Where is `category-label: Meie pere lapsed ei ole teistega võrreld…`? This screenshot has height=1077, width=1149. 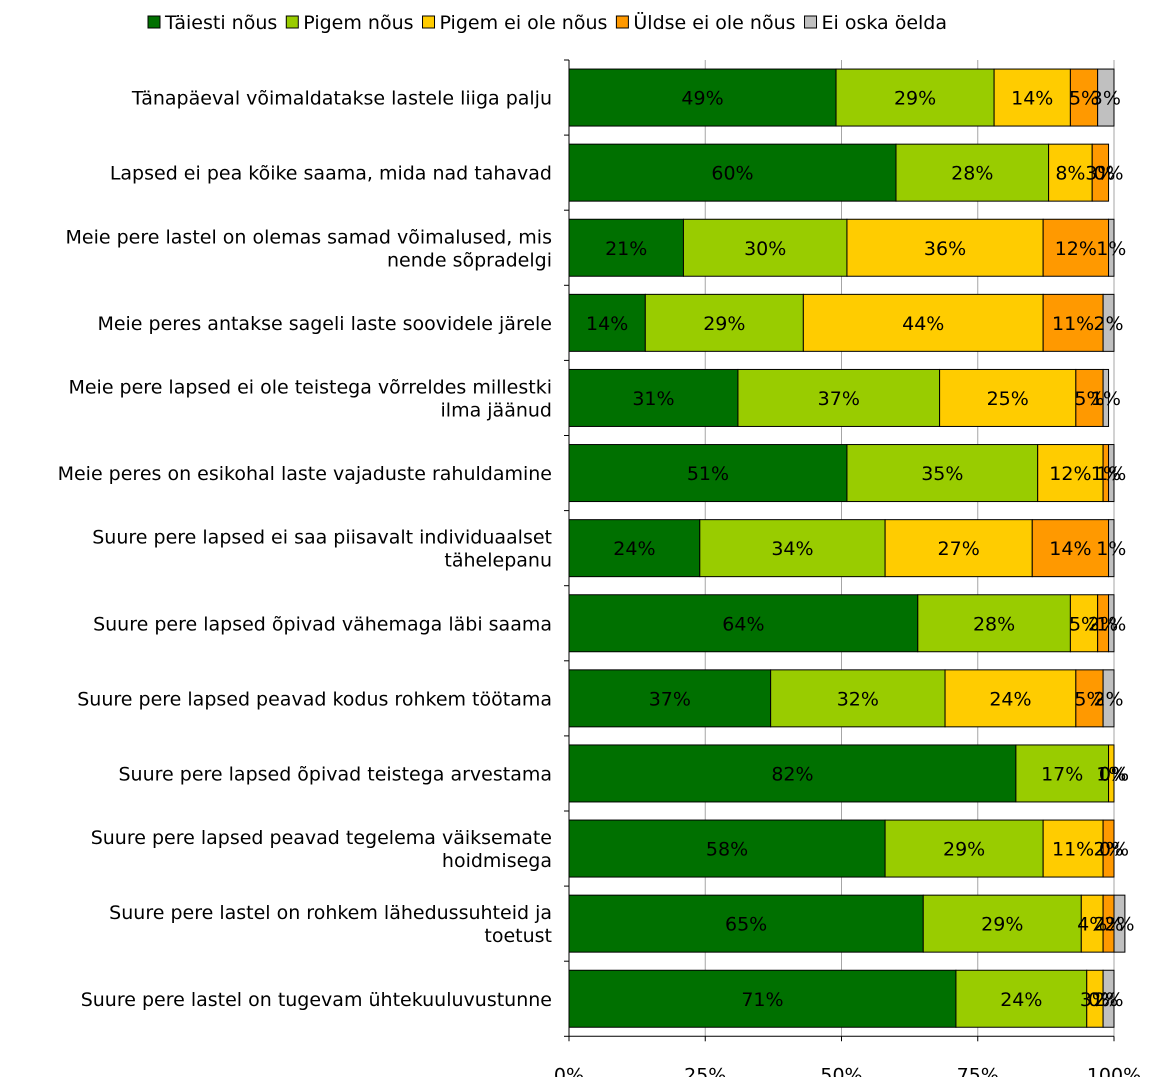 category-label: Meie pere lapsed ei ole teistega võrreld… is located at coordinates (310, 387).